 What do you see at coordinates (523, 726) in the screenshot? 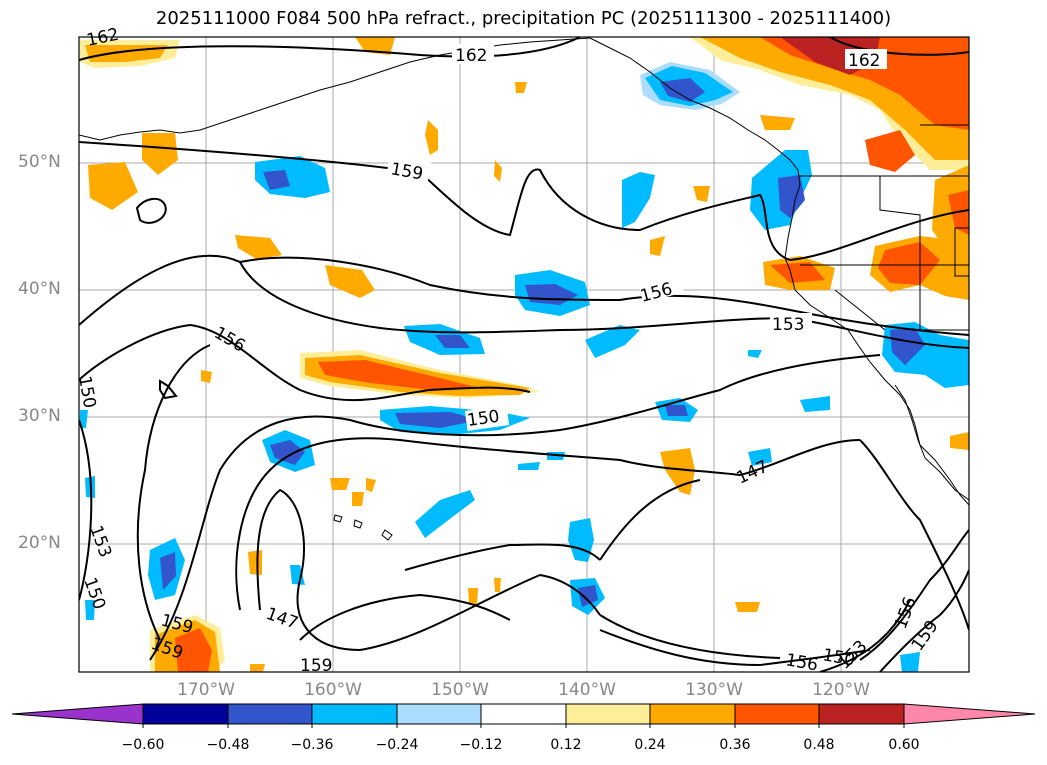
I see `colorbar-ticks` at bounding box center [523, 726].